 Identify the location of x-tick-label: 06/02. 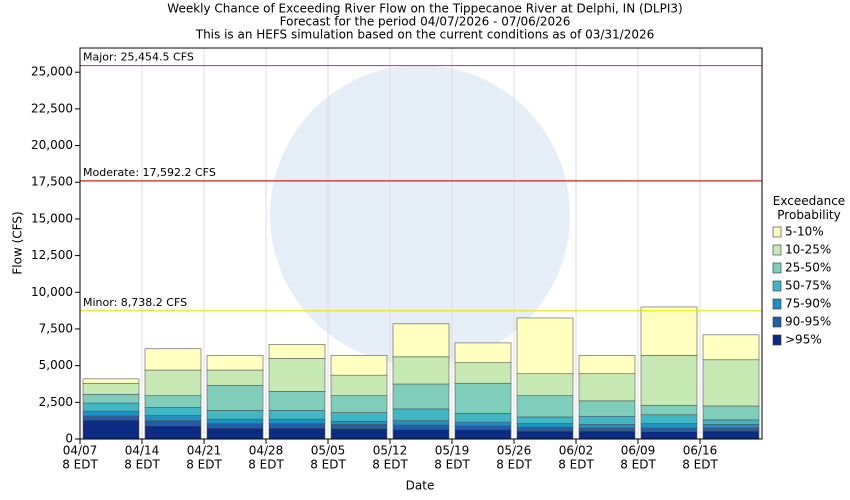
(576, 451).